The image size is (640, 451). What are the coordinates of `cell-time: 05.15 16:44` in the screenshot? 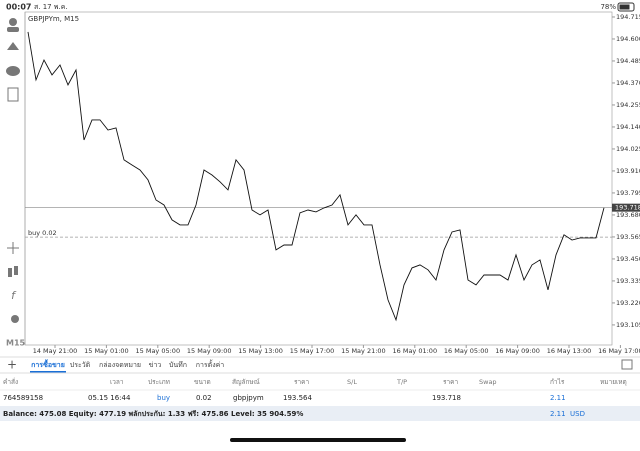 It's located at (109, 398).